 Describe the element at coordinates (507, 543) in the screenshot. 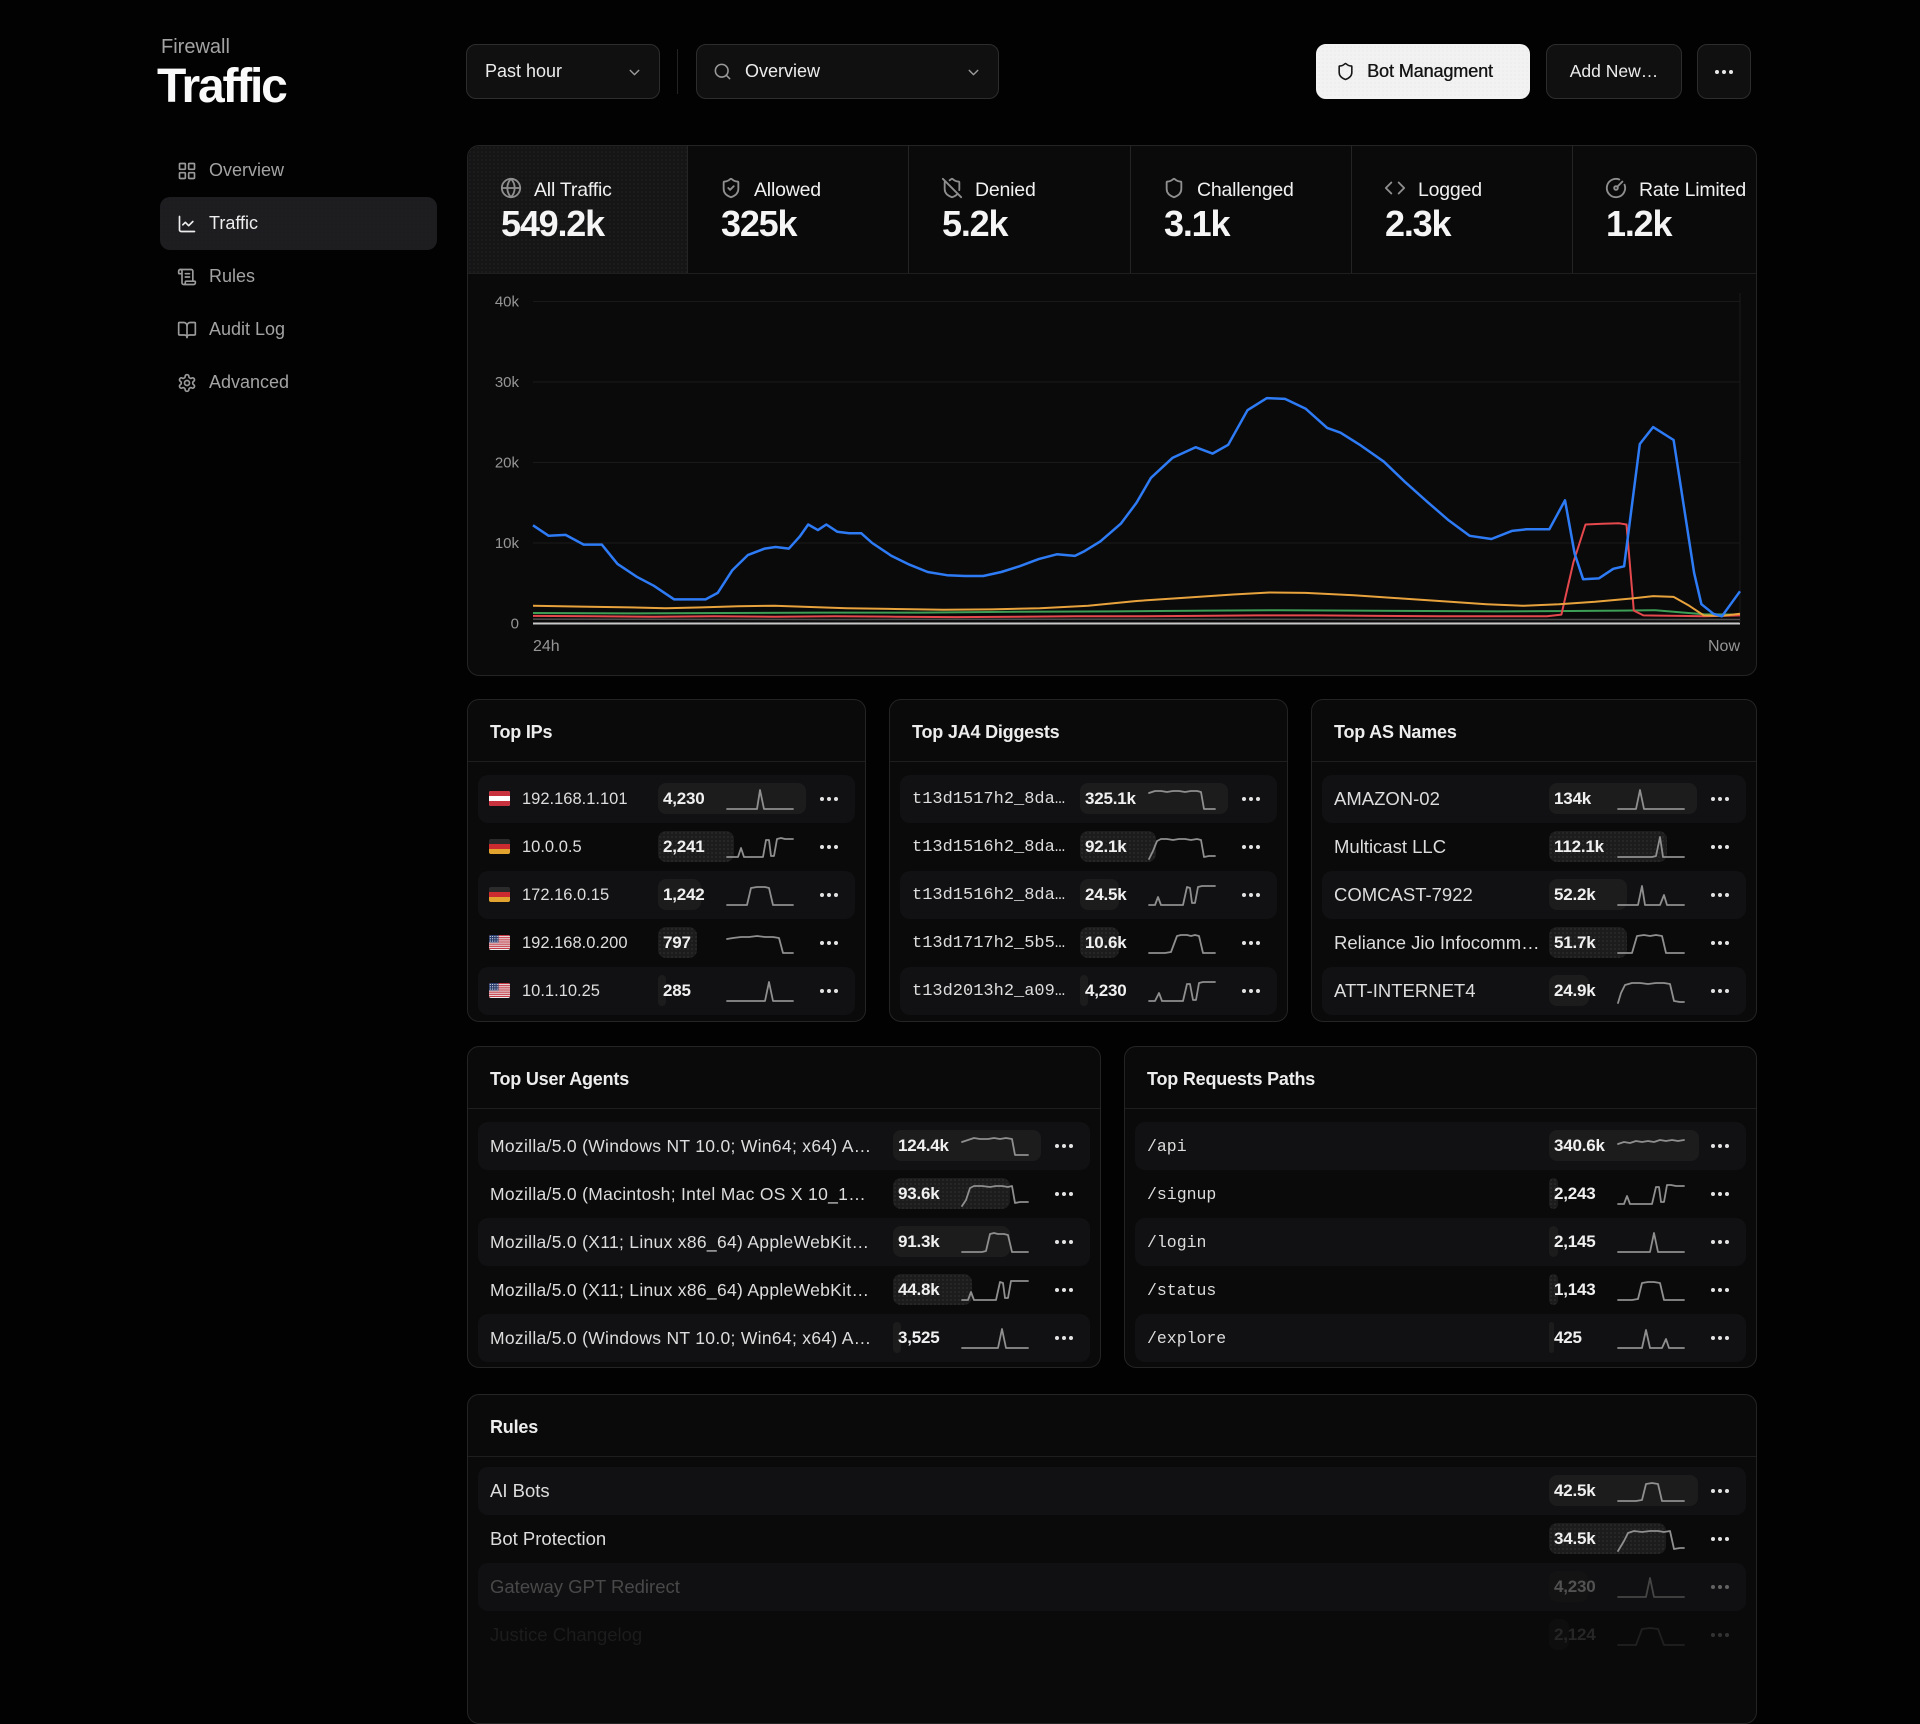

I see `svg-text: 10k` at that location.